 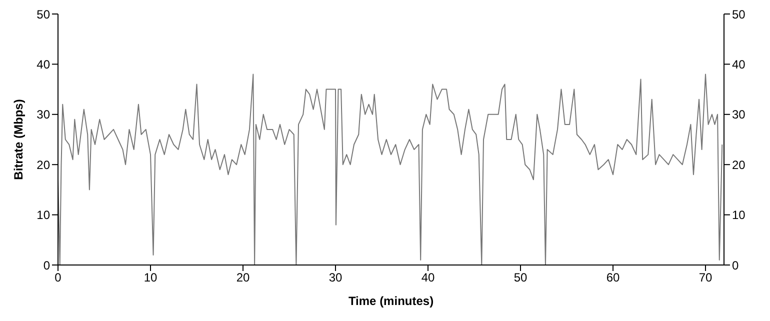 I want to click on x-tick-label: 30, so click(x=335, y=277).